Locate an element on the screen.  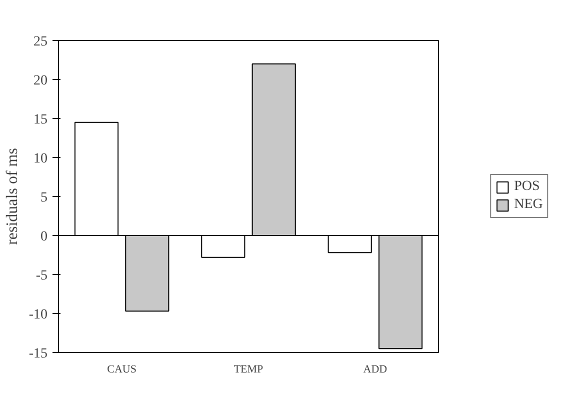
x-tick-label: TEMP is located at coordinates (249, 370).